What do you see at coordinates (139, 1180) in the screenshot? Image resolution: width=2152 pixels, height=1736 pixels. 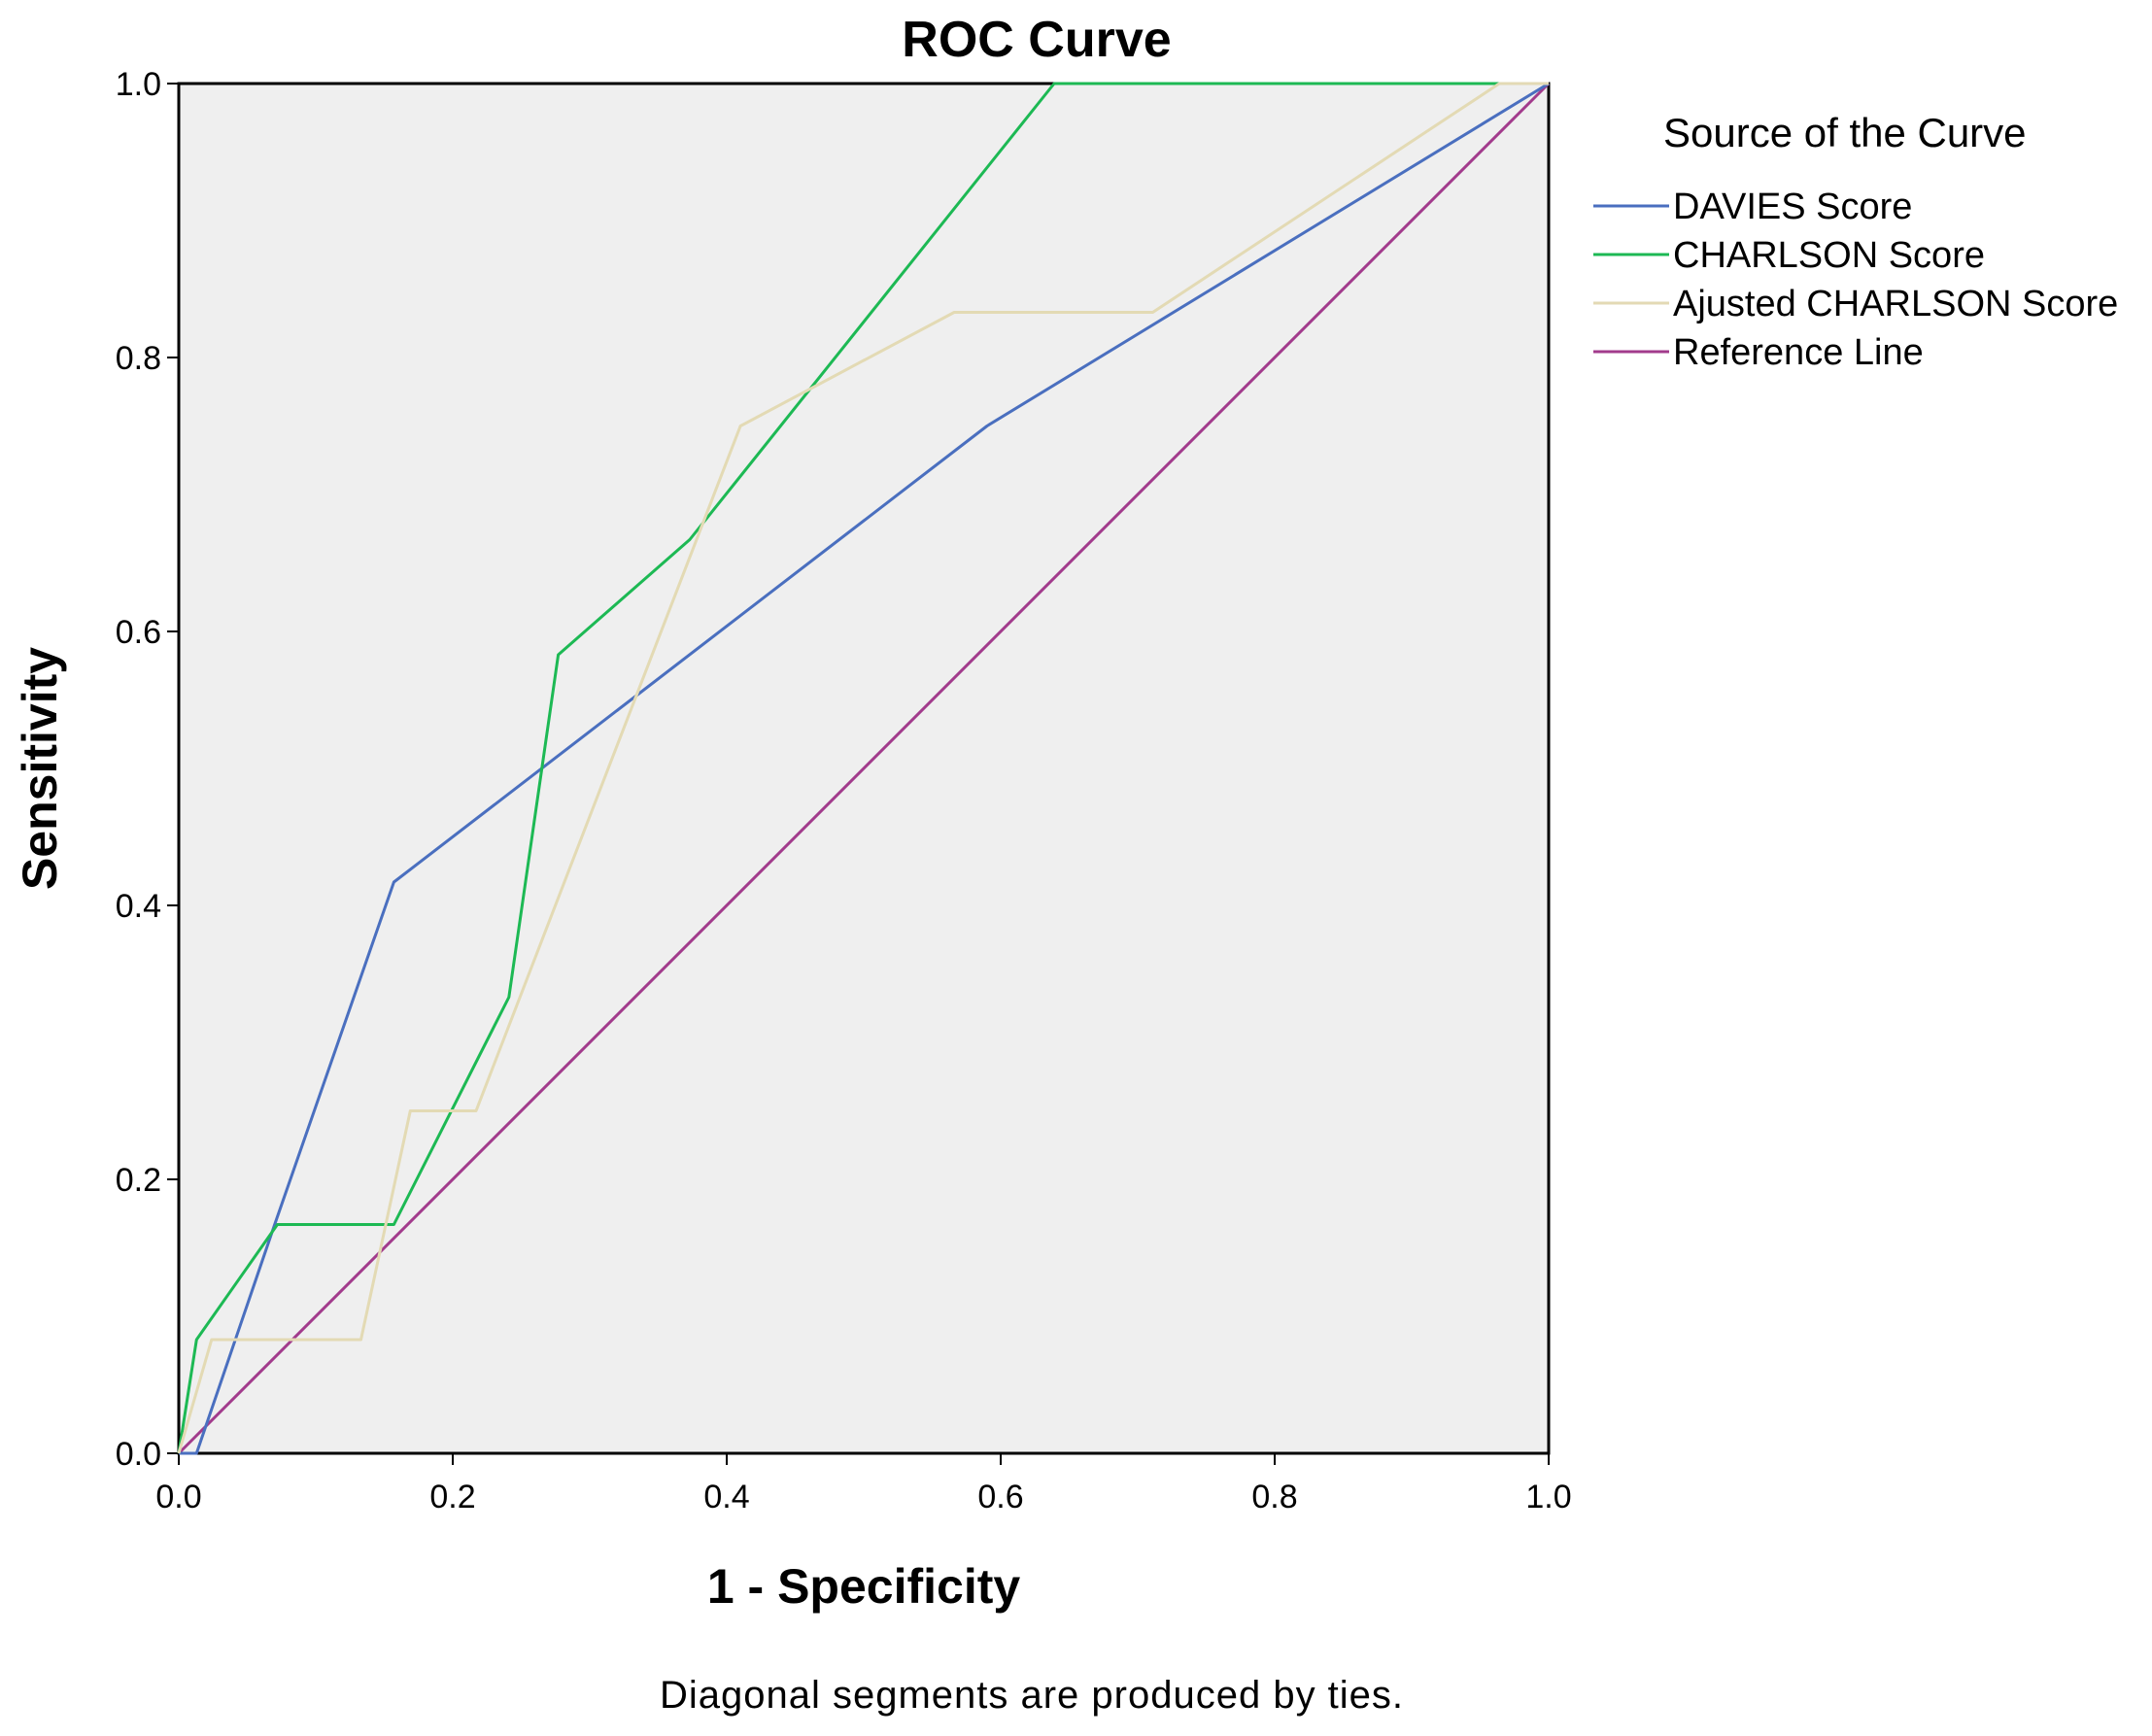 I see `y-tick-label: 0.2` at bounding box center [139, 1180].